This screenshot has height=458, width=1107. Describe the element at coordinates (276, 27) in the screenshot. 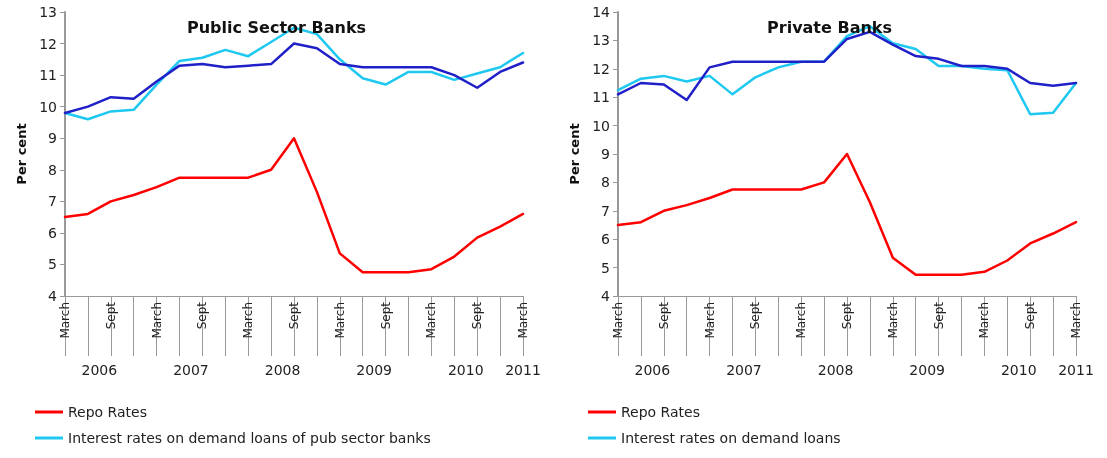

I see `chart-title: Public Sector Banks` at that location.